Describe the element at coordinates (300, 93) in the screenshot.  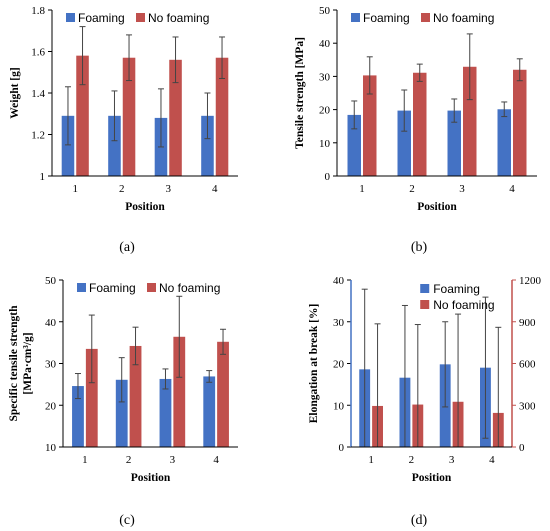
I see `y-axis-label: Tensile strength [MPa]` at that location.